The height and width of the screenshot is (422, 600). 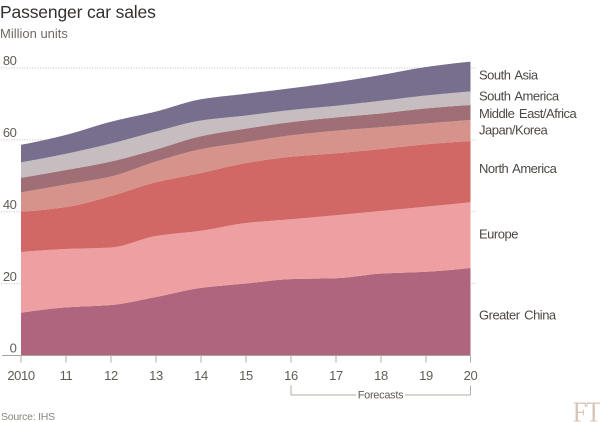 What do you see at coordinates (426, 375) in the screenshot?
I see `svg-text: 19` at bounding box center [426, 375].